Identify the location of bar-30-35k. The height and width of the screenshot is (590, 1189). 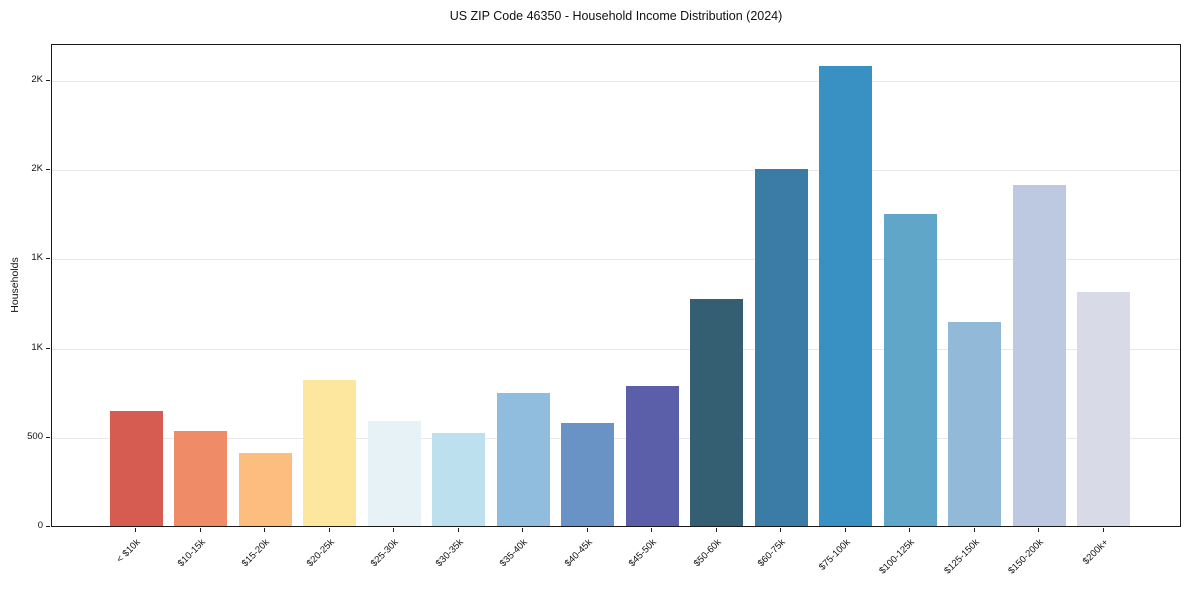
(458, 479).